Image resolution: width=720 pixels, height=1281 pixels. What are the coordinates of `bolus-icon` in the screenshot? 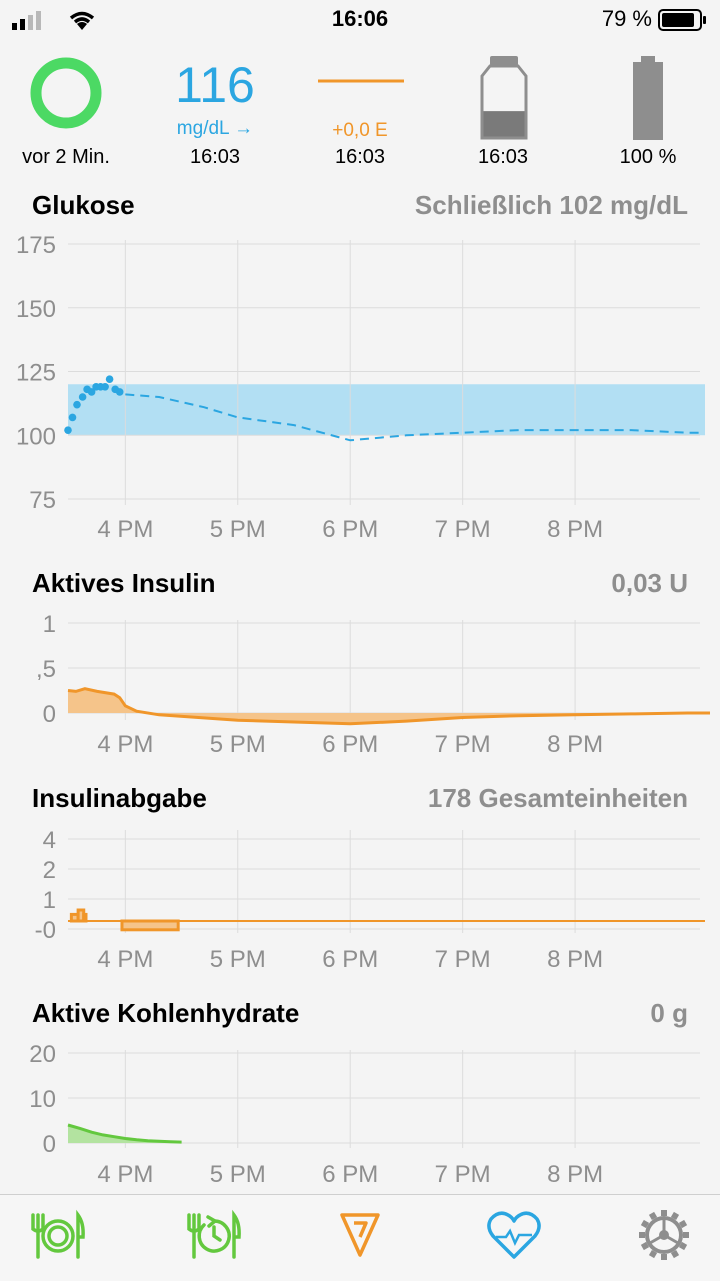 It's located at (360, 1235).